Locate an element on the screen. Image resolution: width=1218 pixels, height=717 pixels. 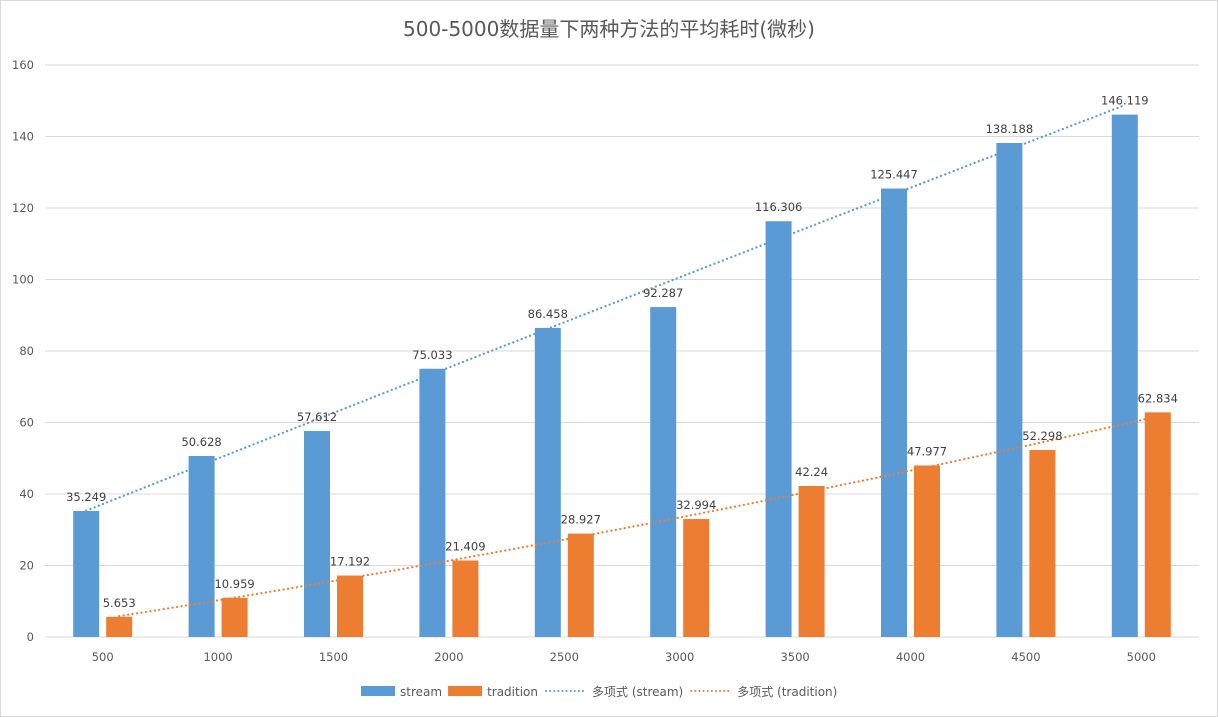
data-label-stream: 92.287 is located at coordinates (663, 293).